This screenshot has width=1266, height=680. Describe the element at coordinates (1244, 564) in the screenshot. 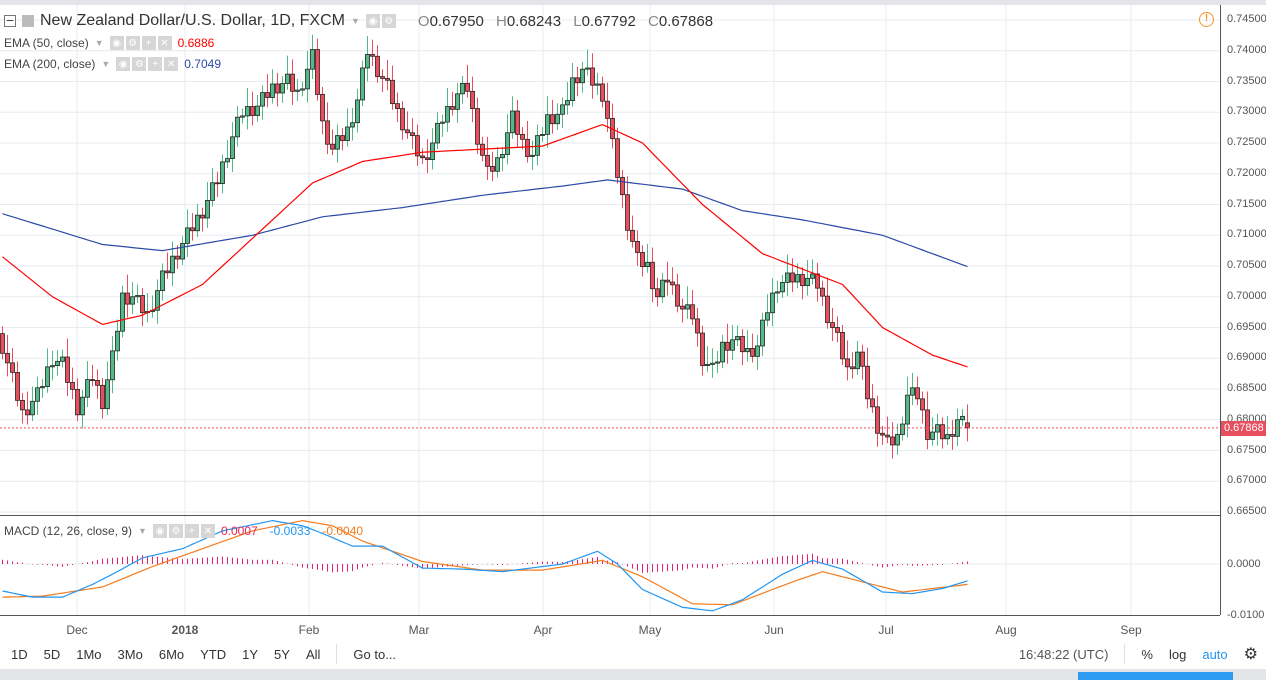

I see `macd-axis-label: 0.0000` at that location.